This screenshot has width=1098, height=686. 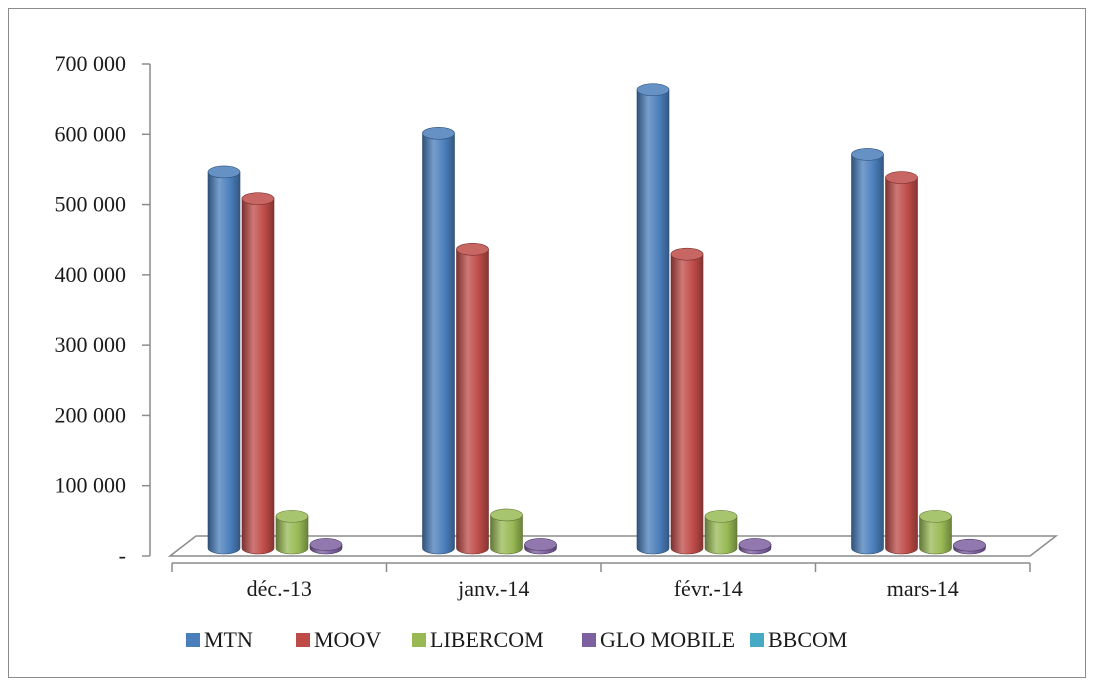 I want to click on y-tick-label: 700 000, so click(x=91, y=63).